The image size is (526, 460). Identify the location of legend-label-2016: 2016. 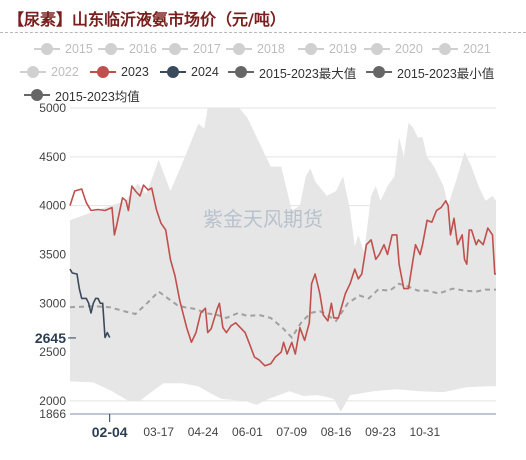
(143, 49).